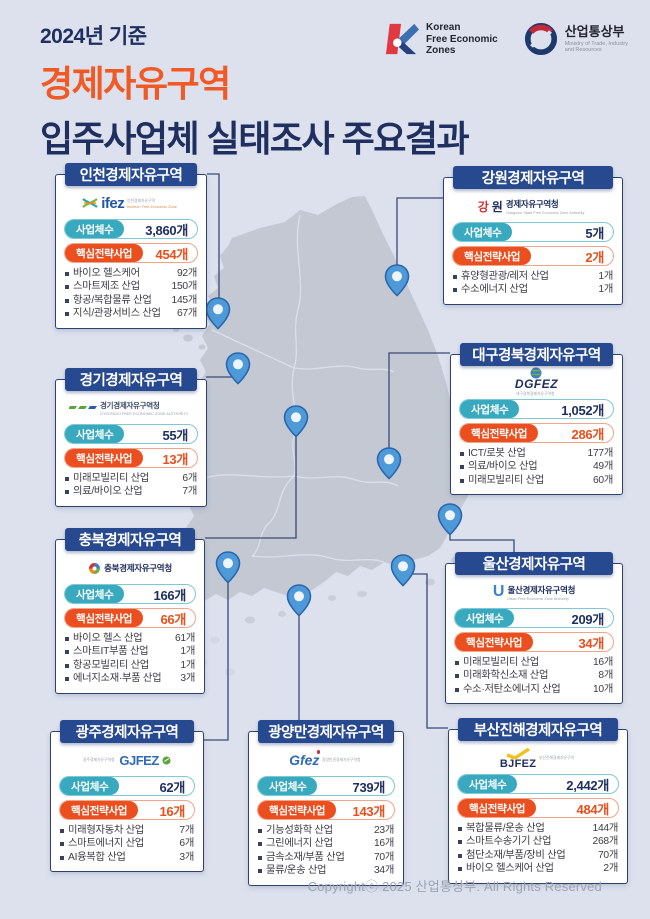 This screenshot has width=650, height=919. What do you see at coordinates (533, 177) in the screenshot?
I see `zone-card-header: 강원경제자유구역` at bounding box center [533, 177].